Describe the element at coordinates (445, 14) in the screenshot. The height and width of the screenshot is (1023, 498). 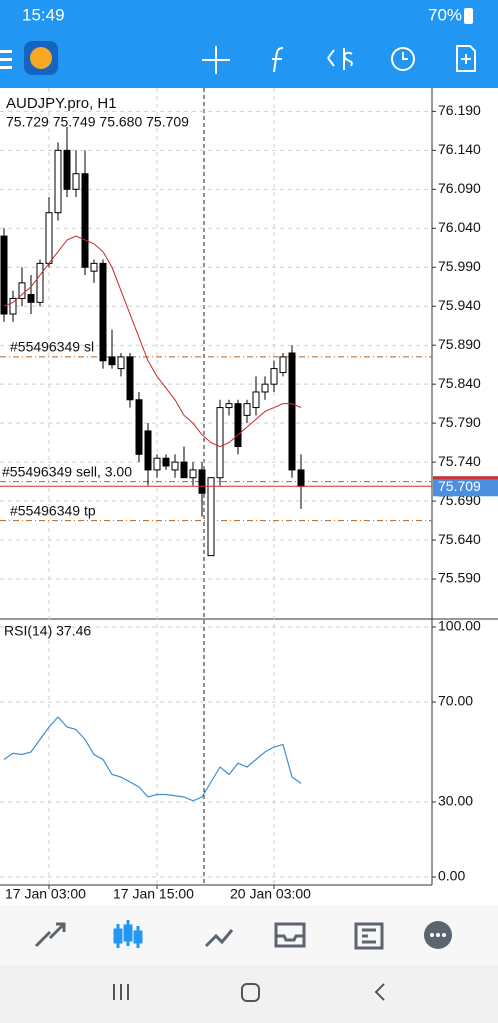
I see `status-battery: 70%` at that location.